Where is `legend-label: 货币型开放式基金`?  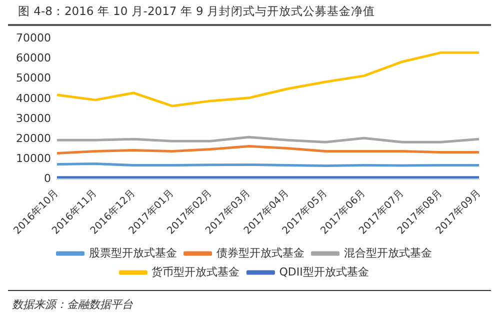
legend-label: 货币型开放式基金 is located at coordinates (196, 271).